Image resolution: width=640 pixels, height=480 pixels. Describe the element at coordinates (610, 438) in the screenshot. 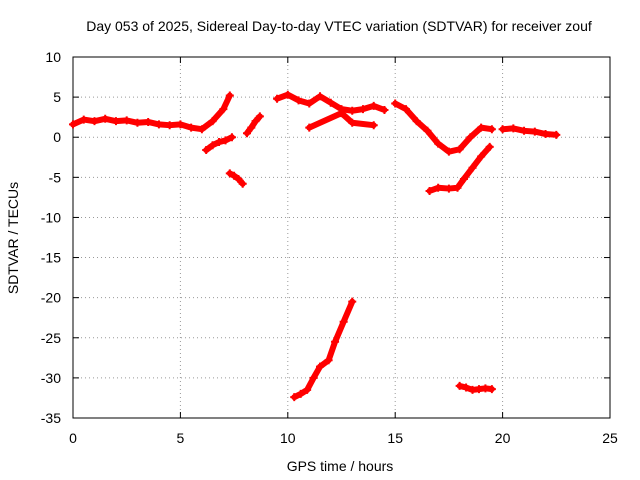

I see `x-tick-label: 25` at that location.